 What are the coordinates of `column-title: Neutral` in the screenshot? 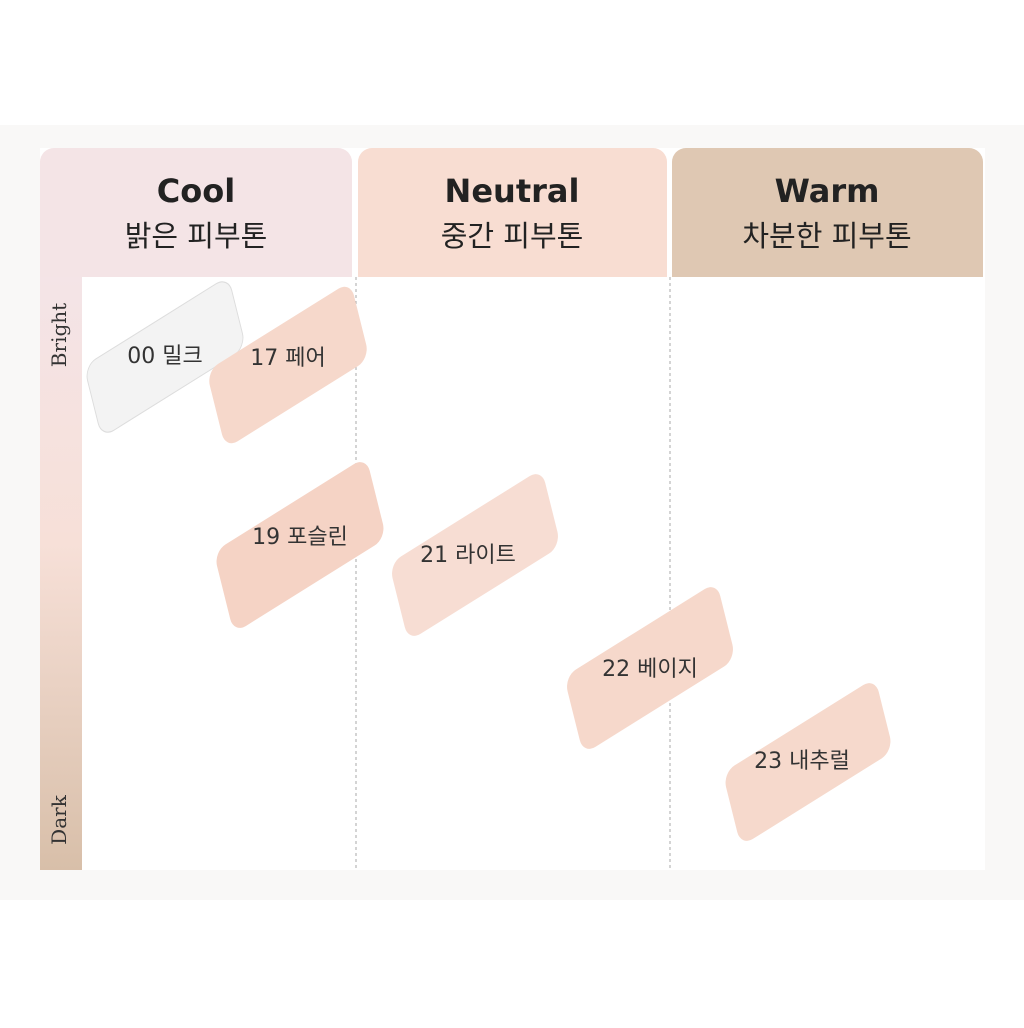 It's located at (512, 191).